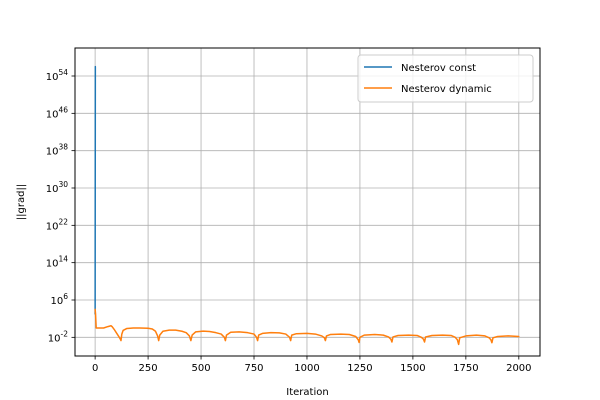  What do you see at coordinates (57, 224) in the screenshot?
I see `y-tick-label: 1022` at bounding box center [57, 224].